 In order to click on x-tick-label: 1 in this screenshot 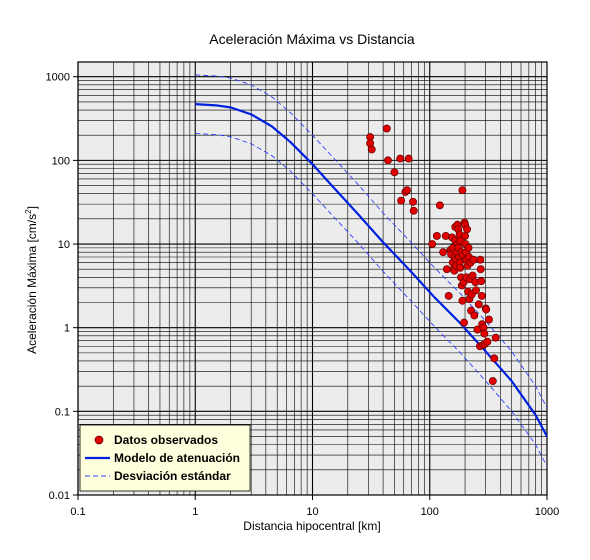, I will do `click(195, 512)`.